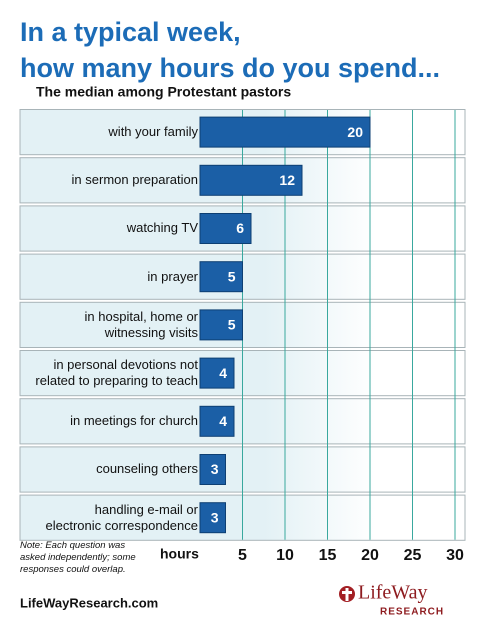 The width and height of the screenshot is (480, 639). What do you see at coordinates (89, 602) in the screenshot?
I see `source: LifeWayResearch.com` at bounding box center [89, 602].